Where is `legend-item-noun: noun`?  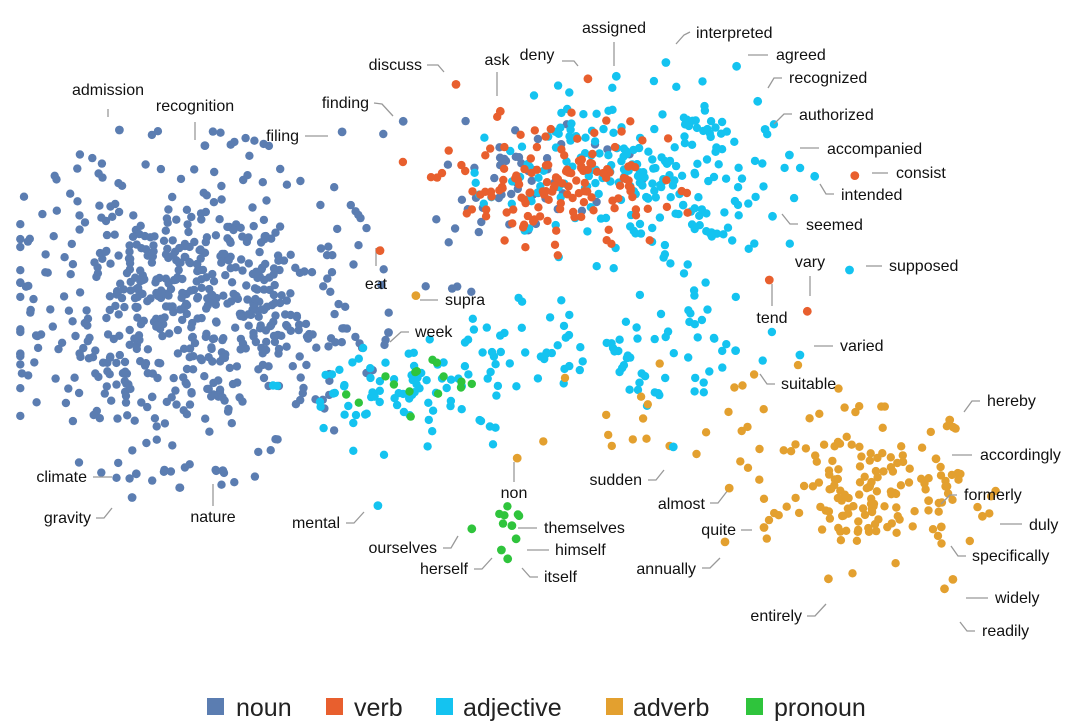
legend-item-noun: noun is located at coordinates (249, 708).